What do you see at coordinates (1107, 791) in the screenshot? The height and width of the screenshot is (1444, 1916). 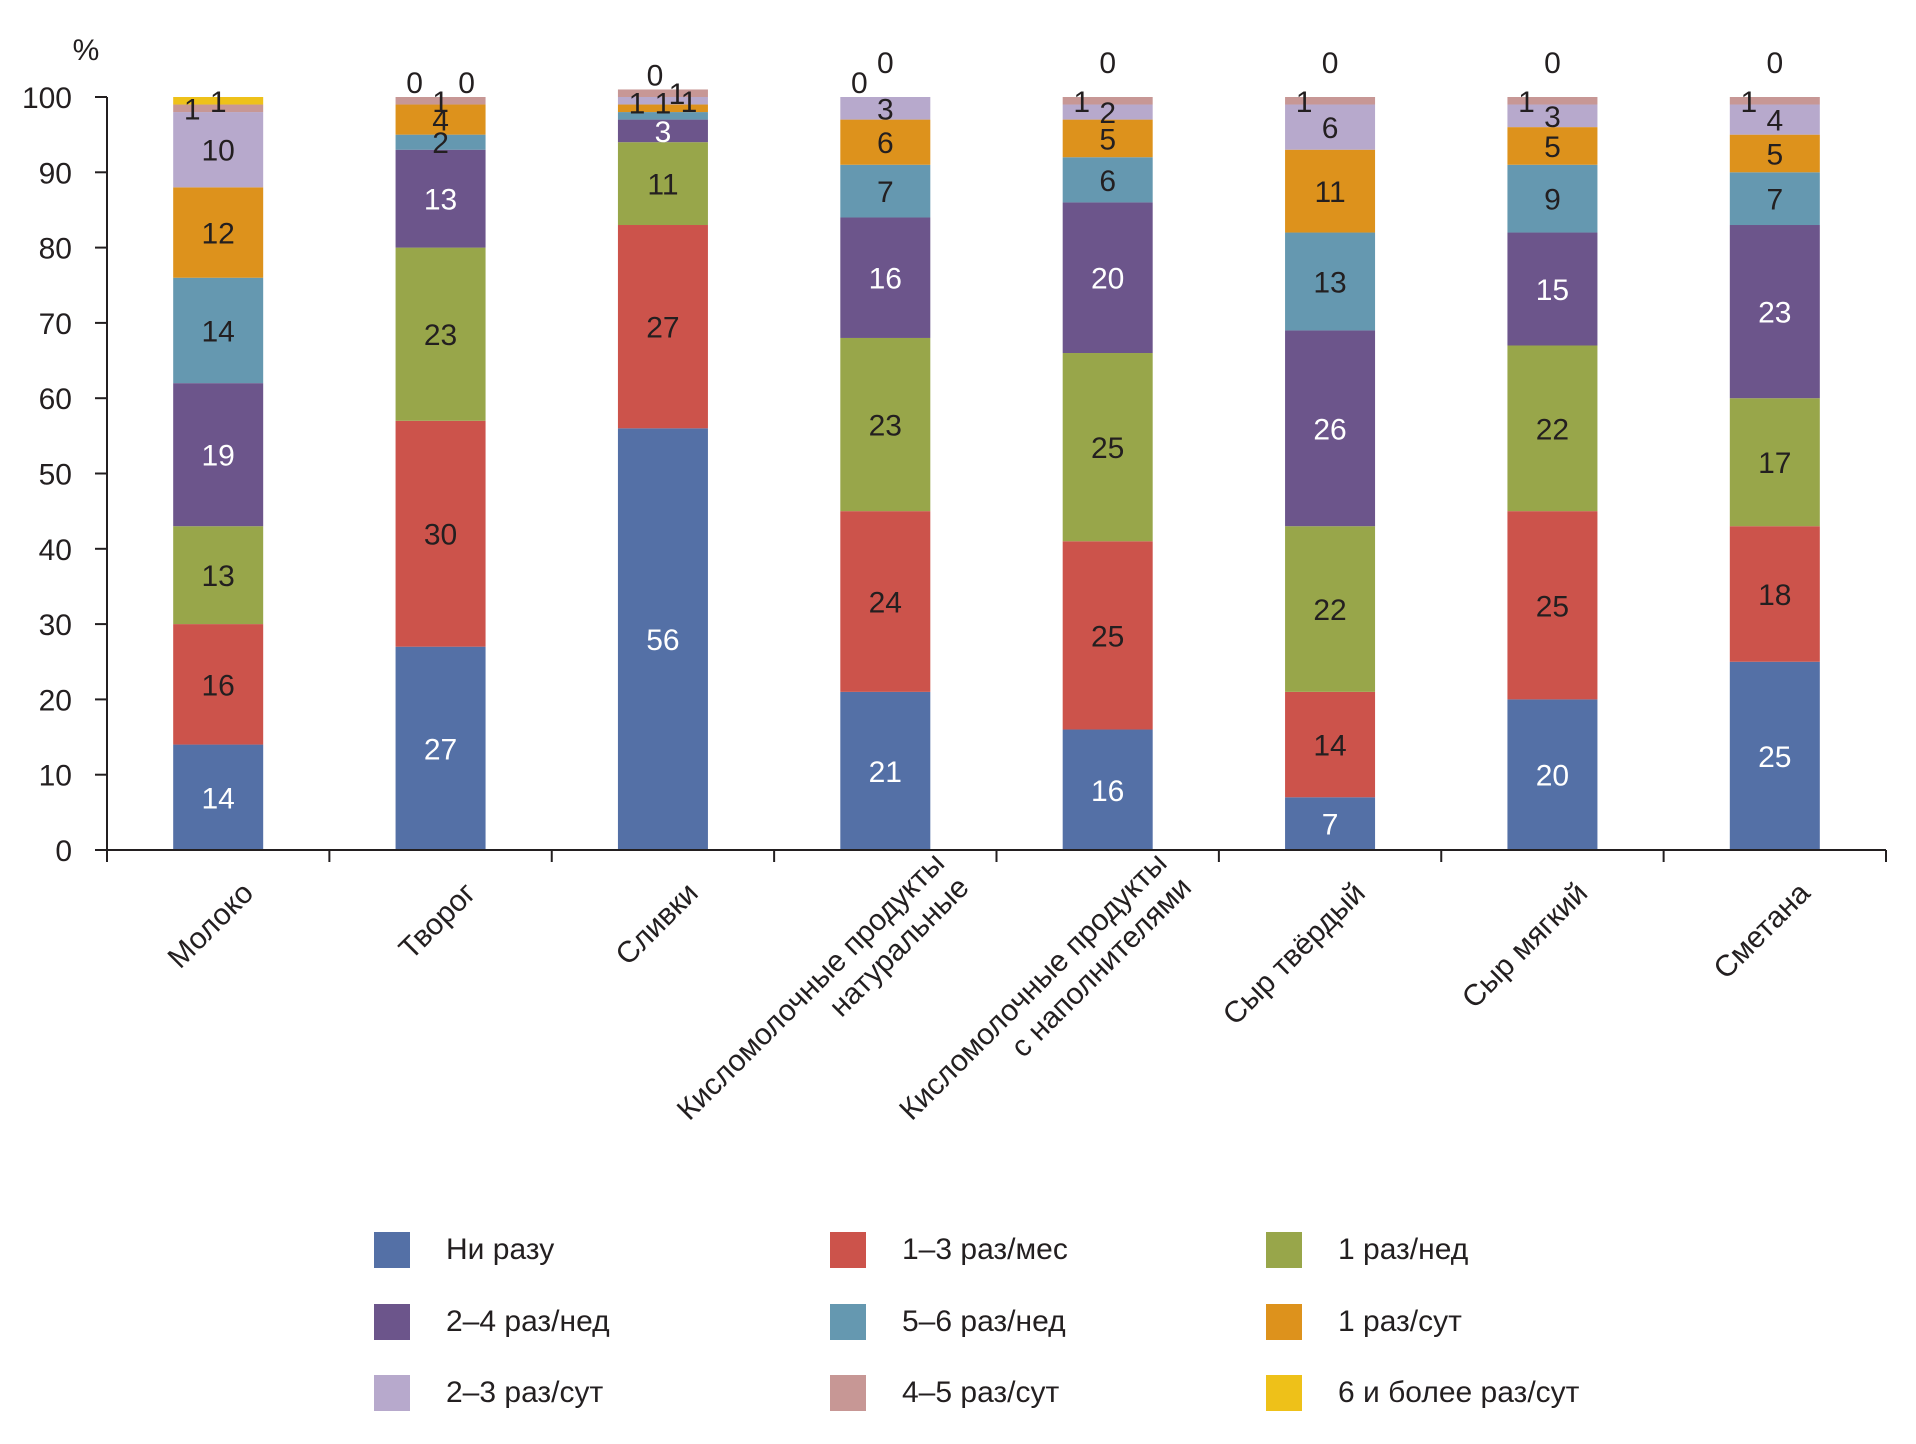 I see `data-label: 16` at bounding box center [1107, 791].